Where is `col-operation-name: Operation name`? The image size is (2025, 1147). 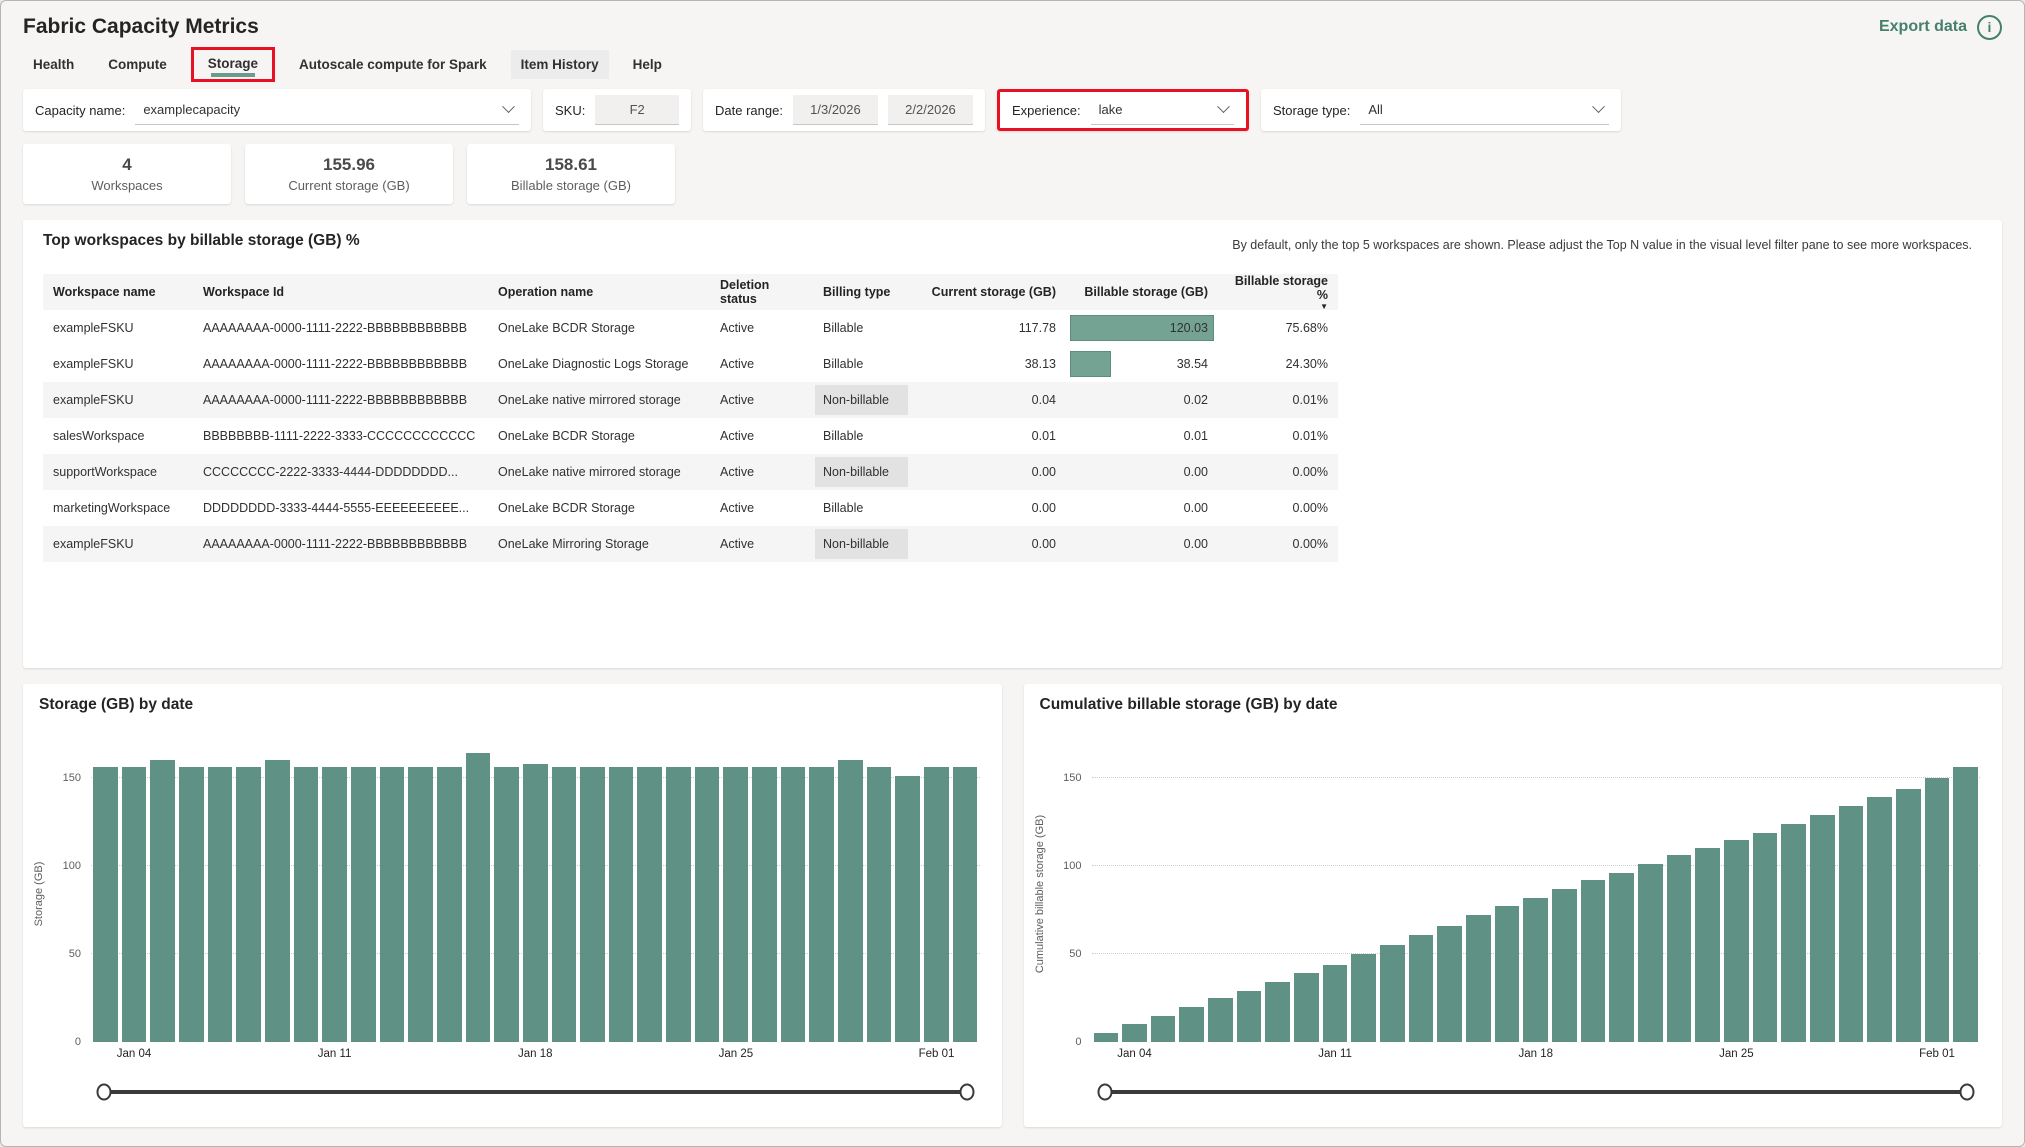 col-operation-name: Operation name is located at coordinates (599, 292).